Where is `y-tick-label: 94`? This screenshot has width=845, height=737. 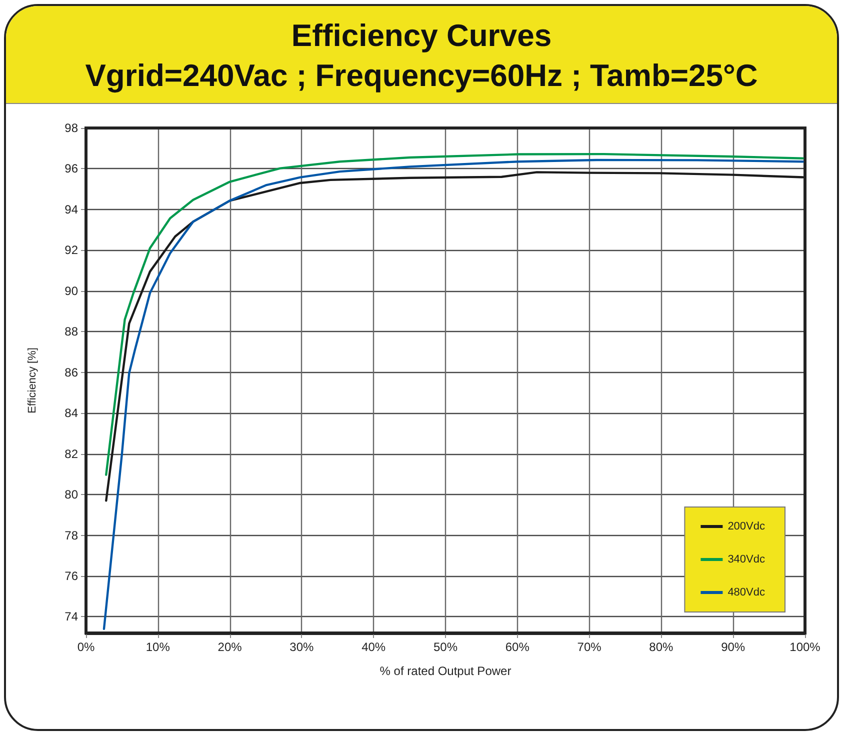
y-tick-label: 94 is located at coordinates (71, 209).